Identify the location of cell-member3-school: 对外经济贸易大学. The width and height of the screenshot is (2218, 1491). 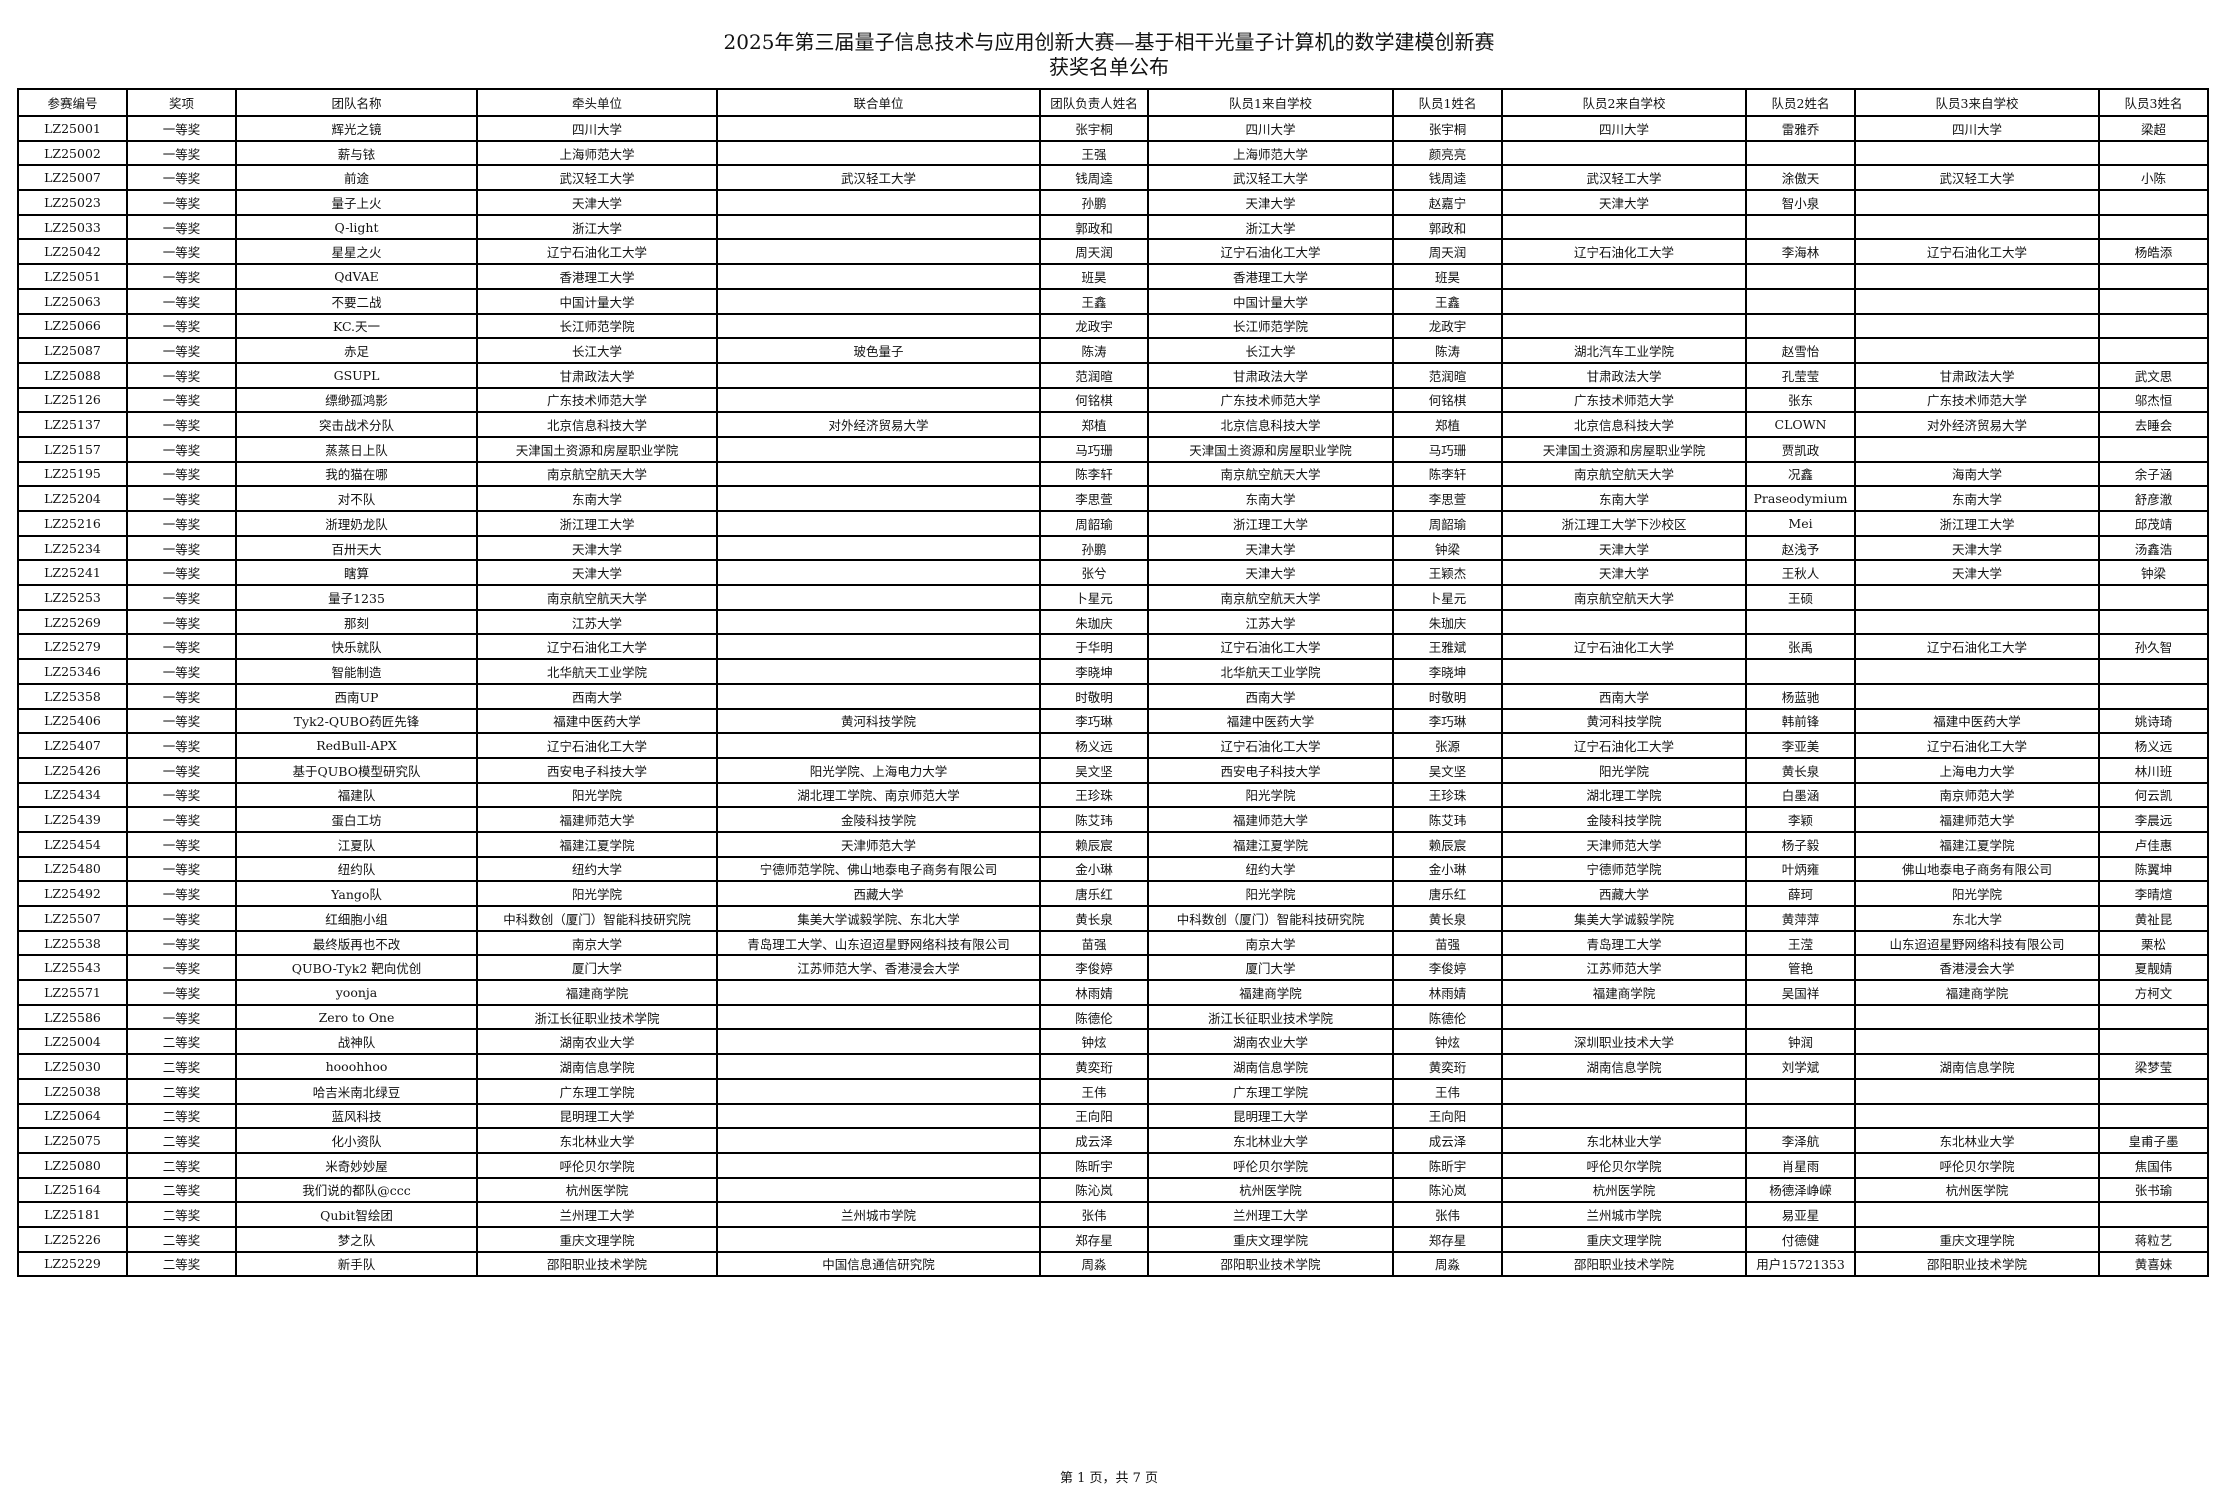
(1977, 424).